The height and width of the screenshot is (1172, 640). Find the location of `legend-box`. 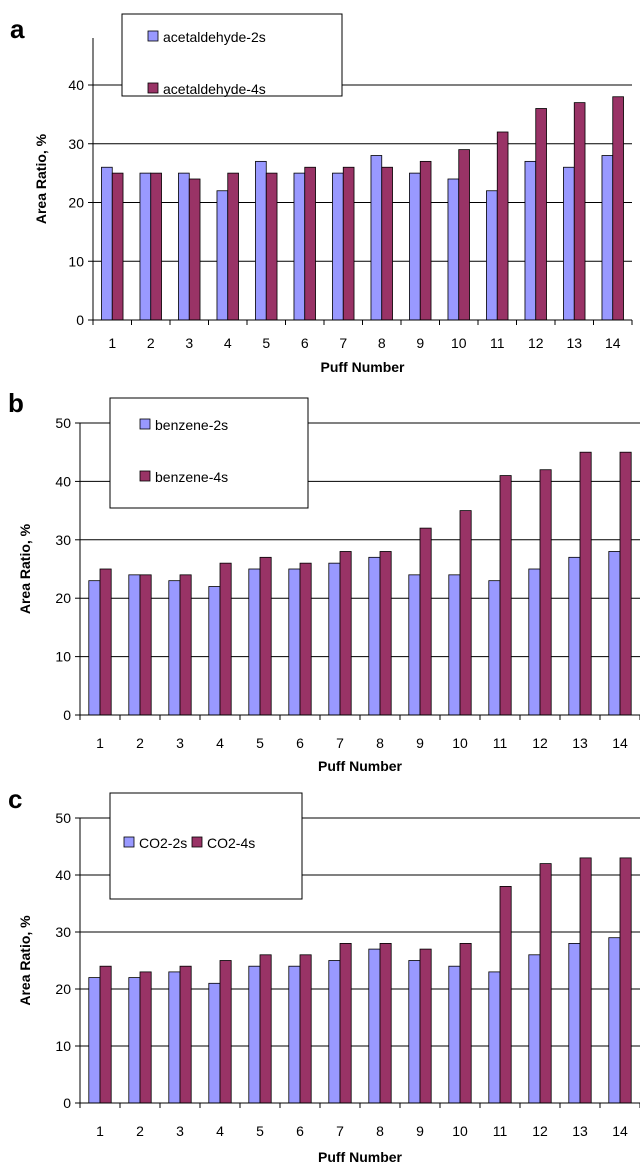

legend-box is located at coordinates (206, 846).